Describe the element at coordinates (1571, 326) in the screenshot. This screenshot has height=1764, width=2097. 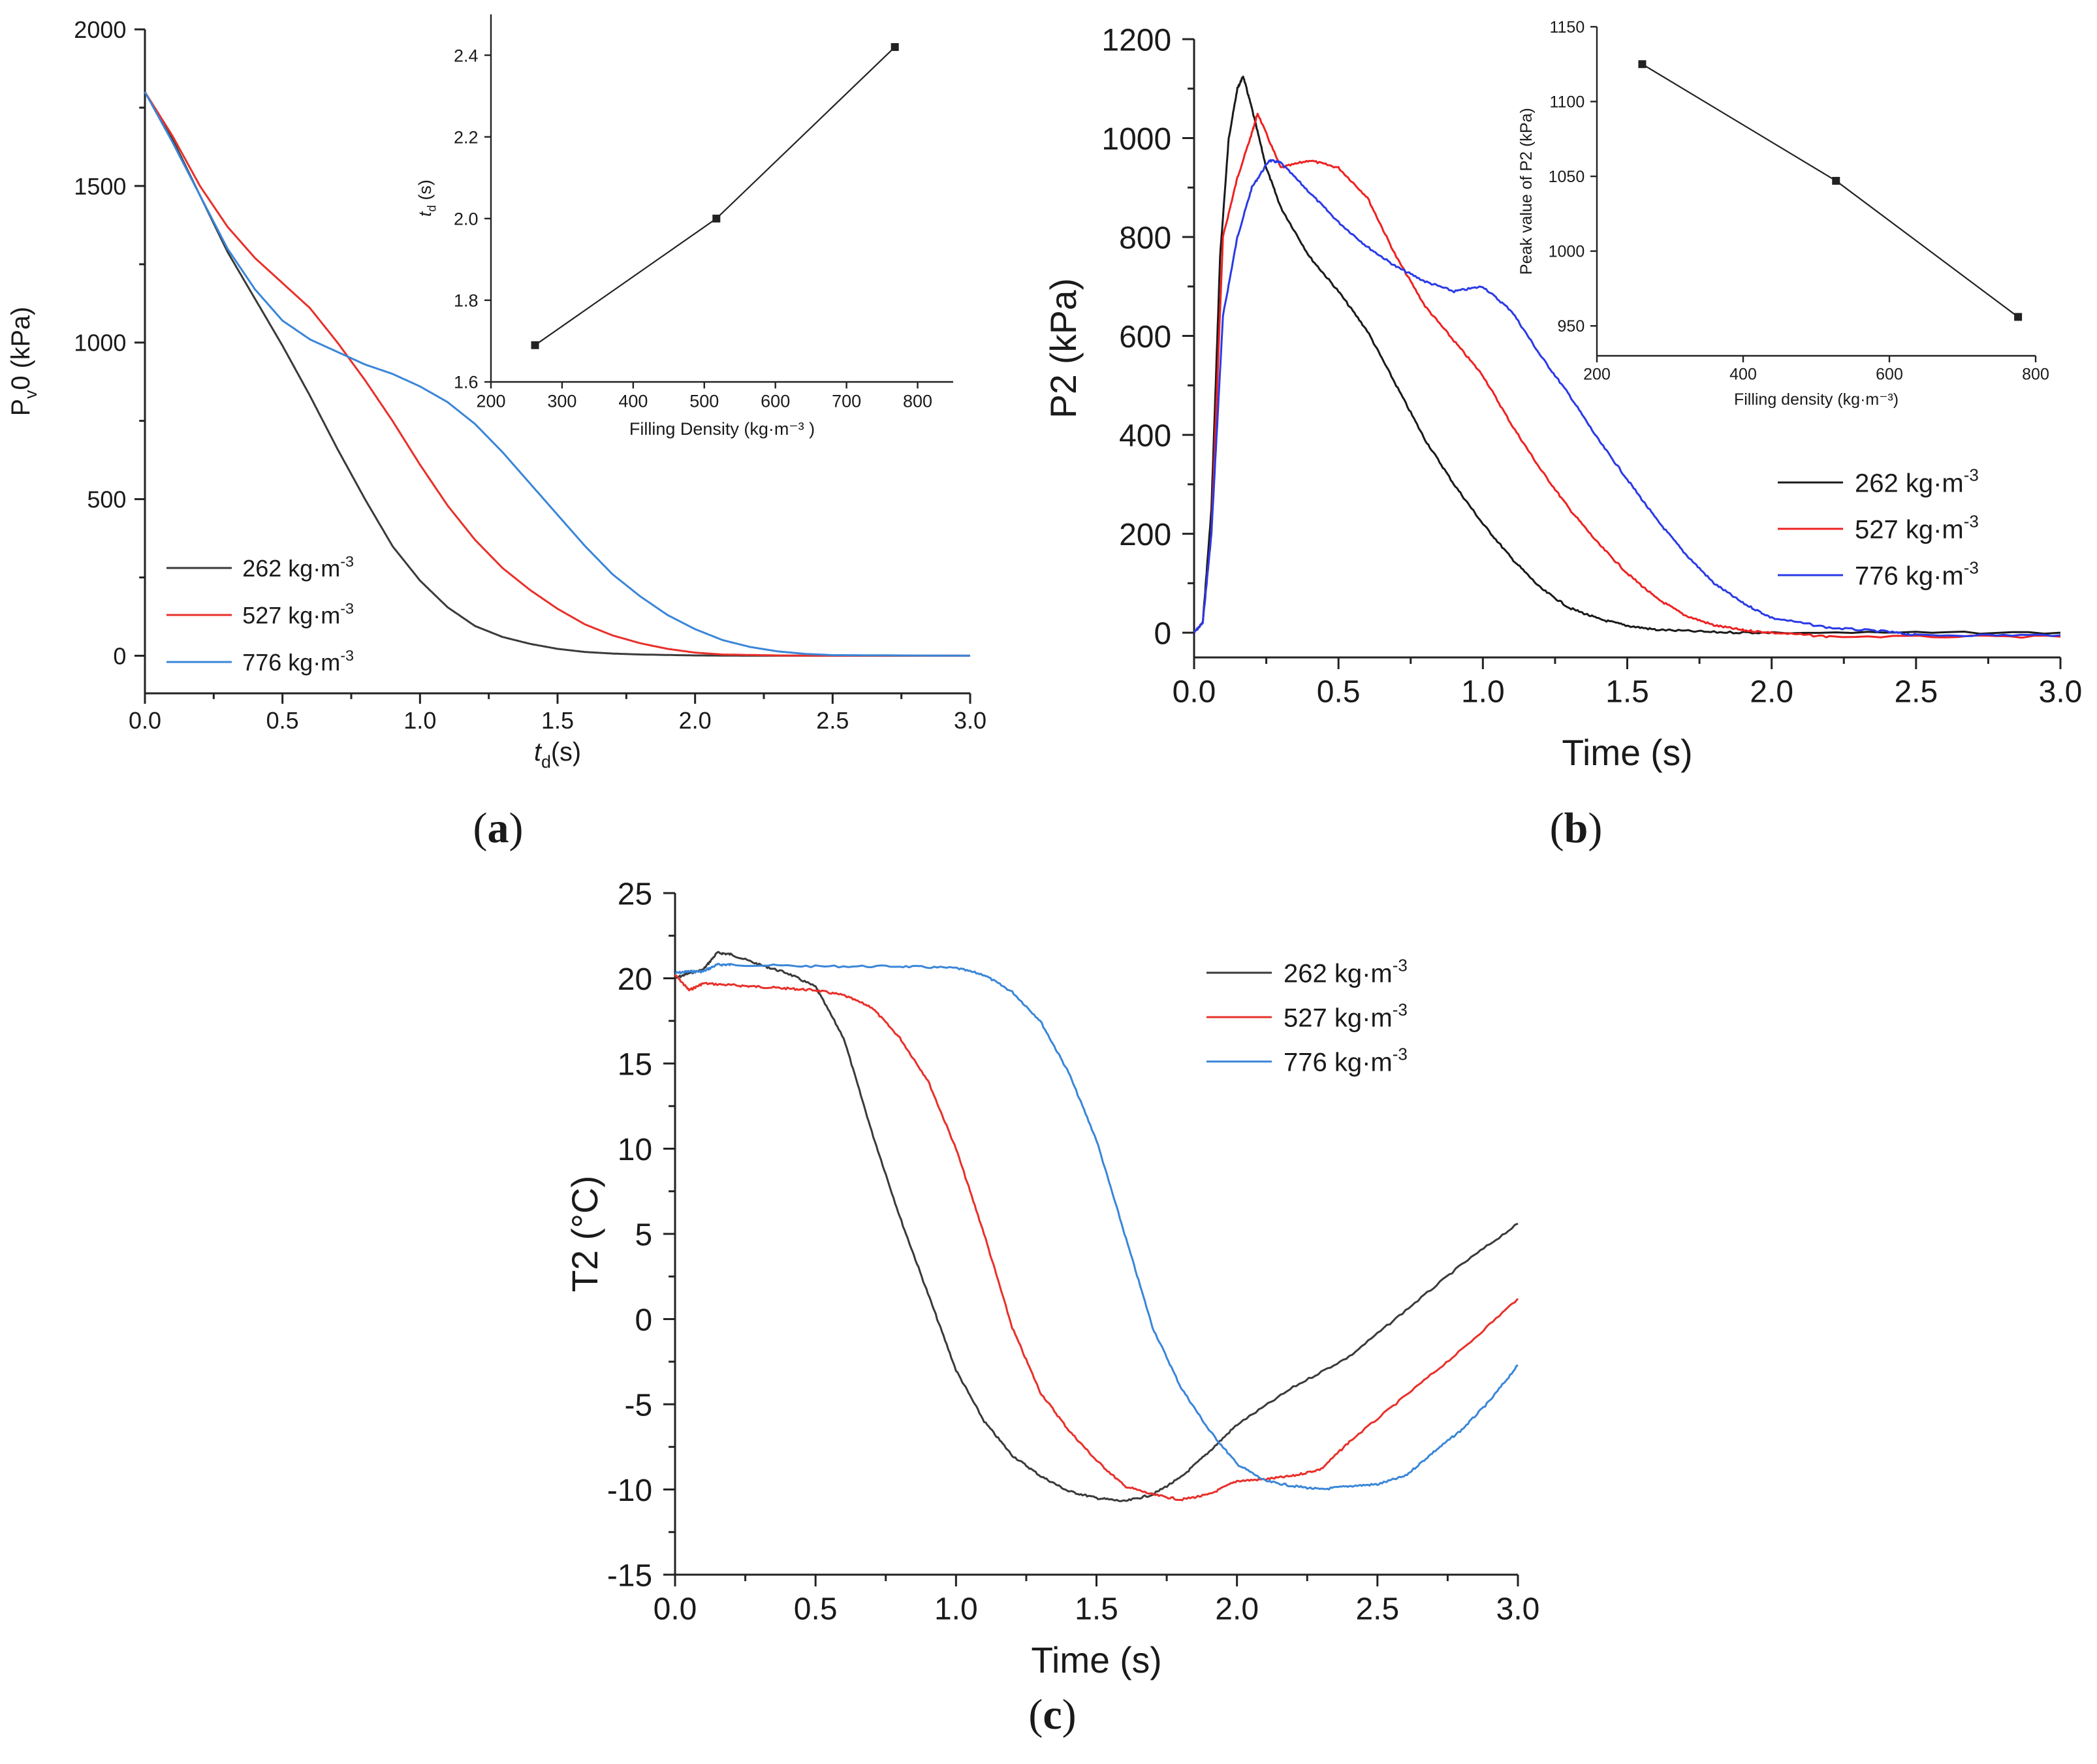
I see `y-tick-label: 950` at that location.